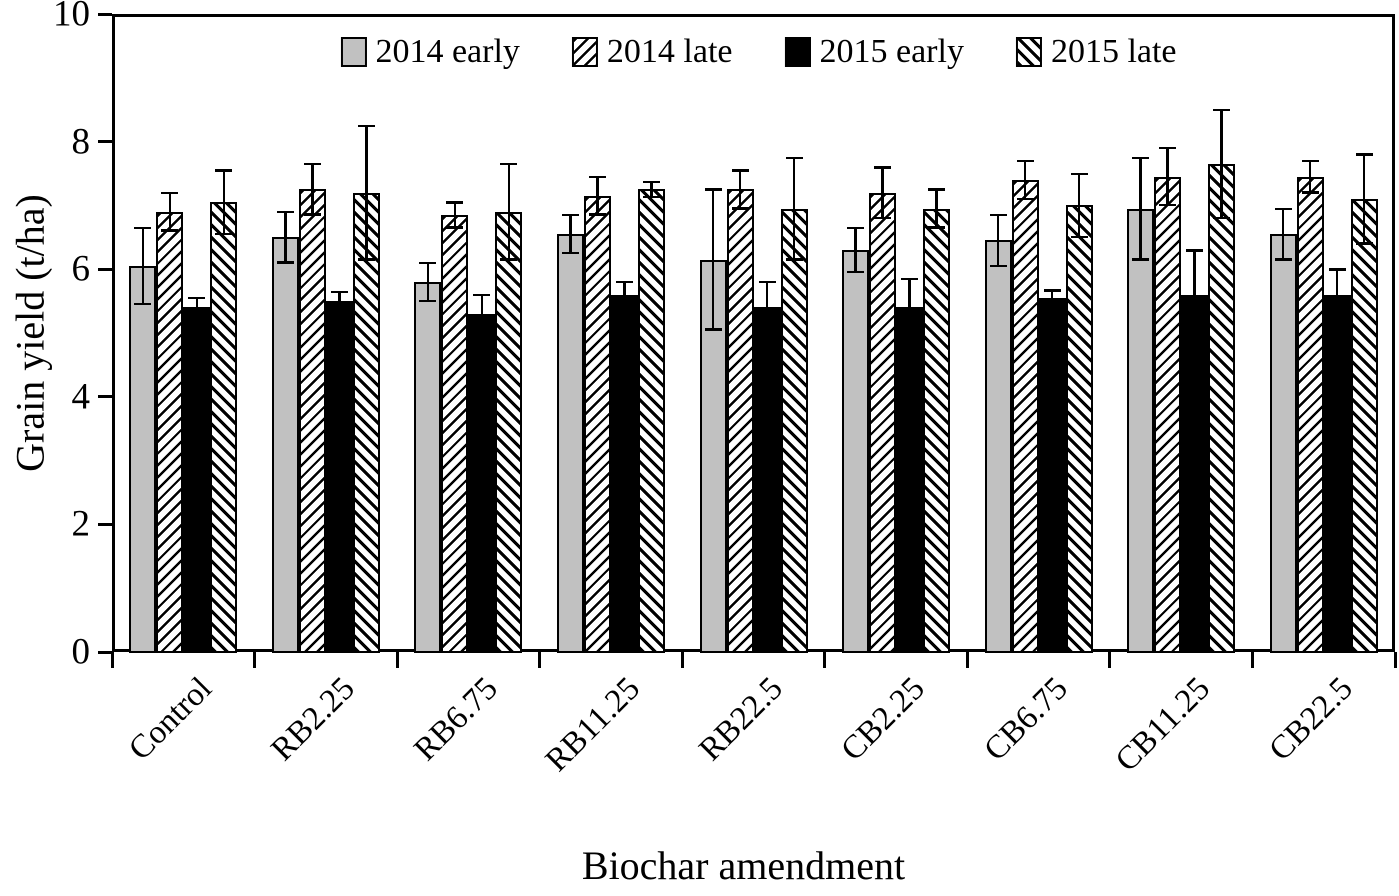  Describe the element at coordinates (910, 480) in the screenshot. I see `bar-2015-early-CB2.25` at that location.